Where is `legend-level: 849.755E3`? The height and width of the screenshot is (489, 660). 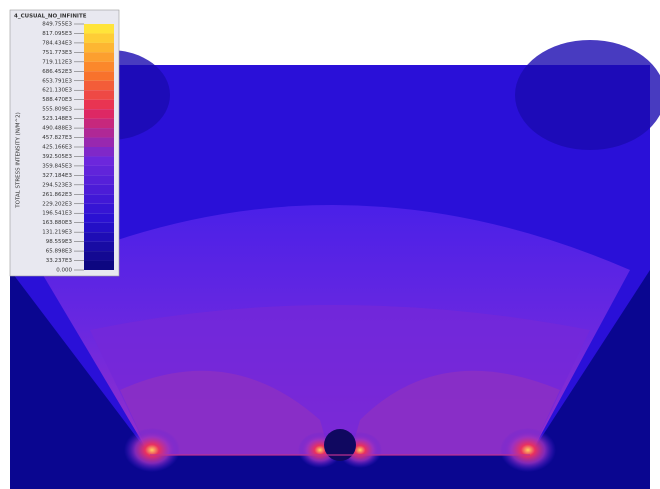
legend-level: 849.755E3 is located at coordinates (57, 25).